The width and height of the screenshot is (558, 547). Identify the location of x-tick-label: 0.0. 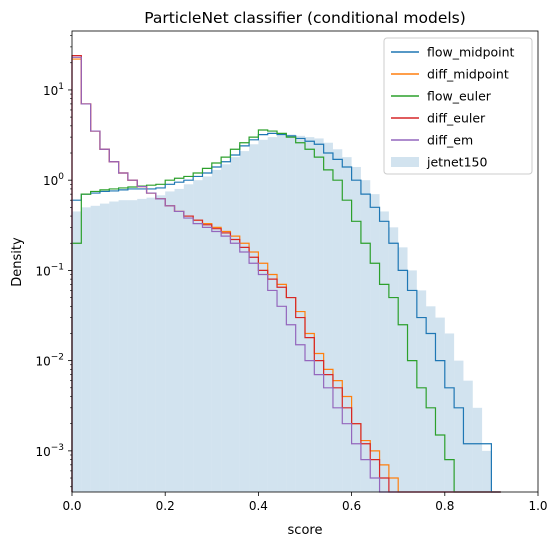
(71, 506).